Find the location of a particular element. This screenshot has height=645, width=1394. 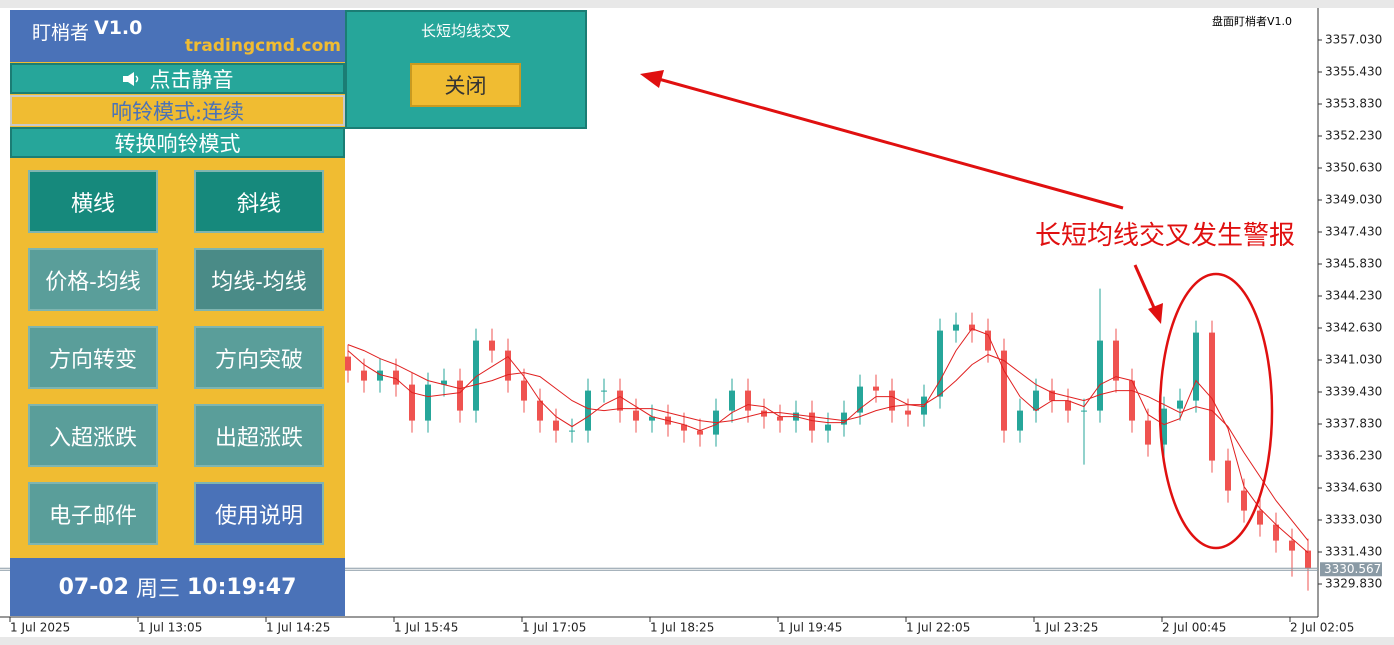

speaker-icon is located at coordinates (130, 78).